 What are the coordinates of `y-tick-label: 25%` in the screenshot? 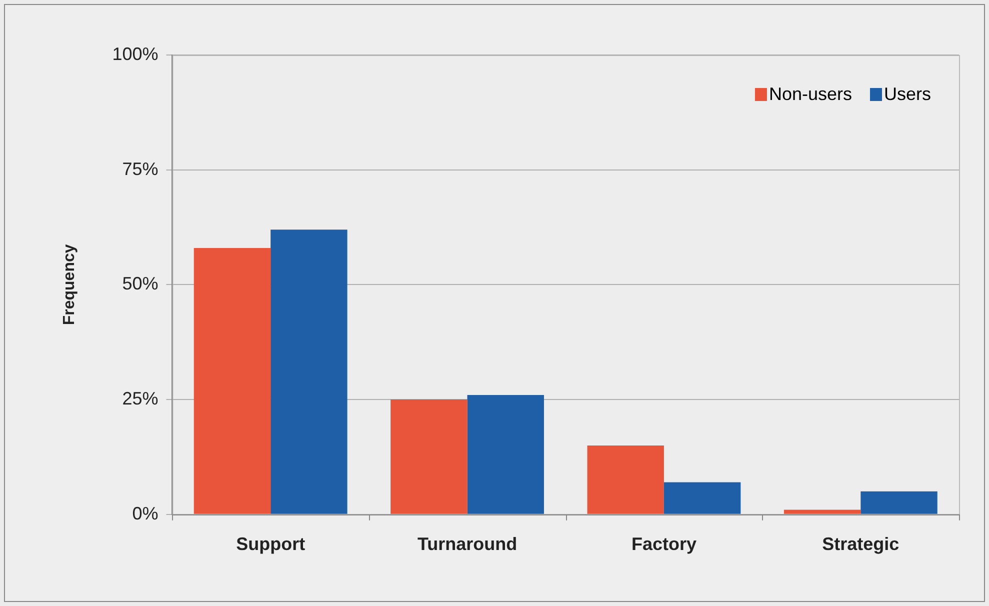 It's located at (140, 398).